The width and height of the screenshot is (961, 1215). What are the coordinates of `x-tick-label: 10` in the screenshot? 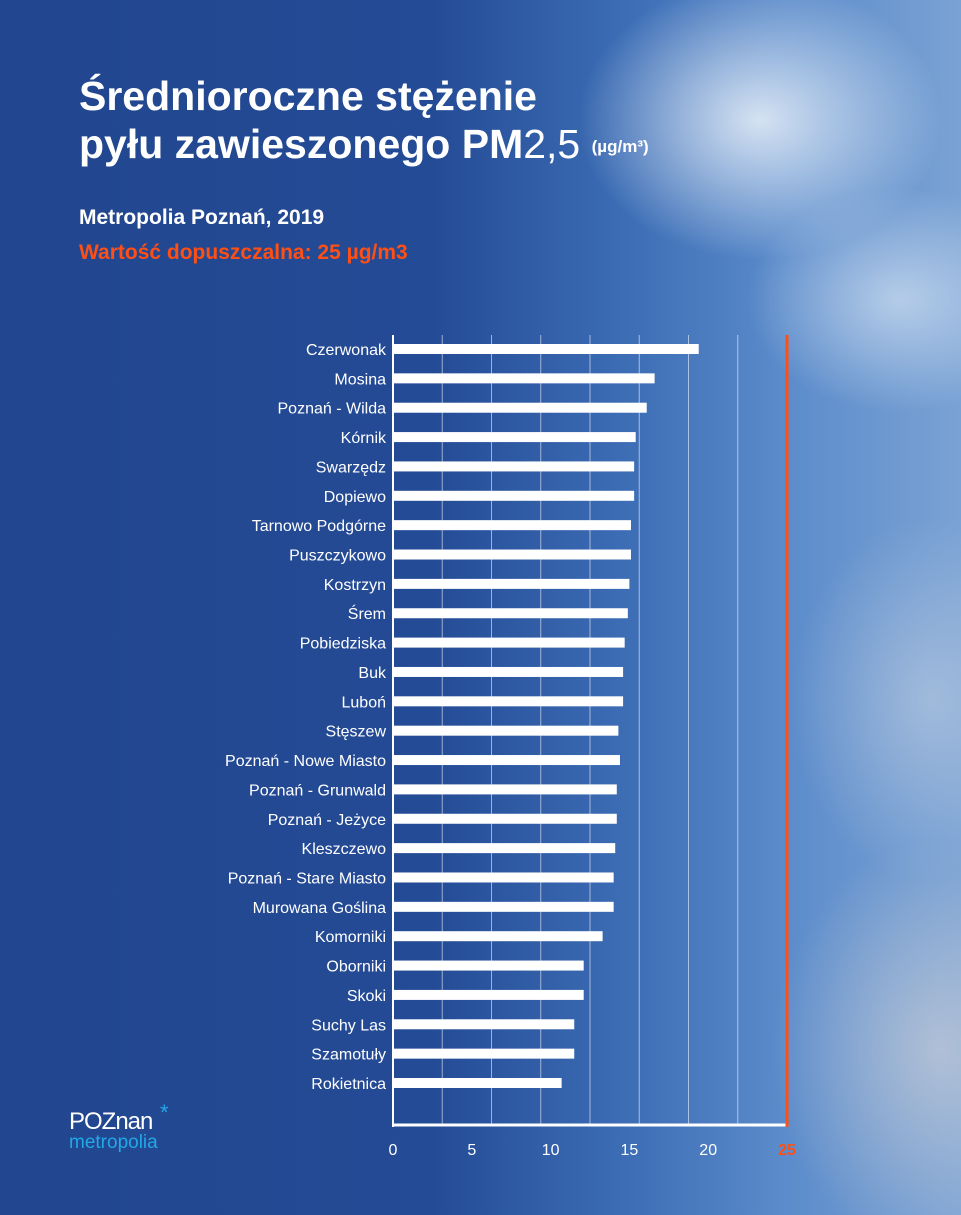 It's located at (551, 1150).